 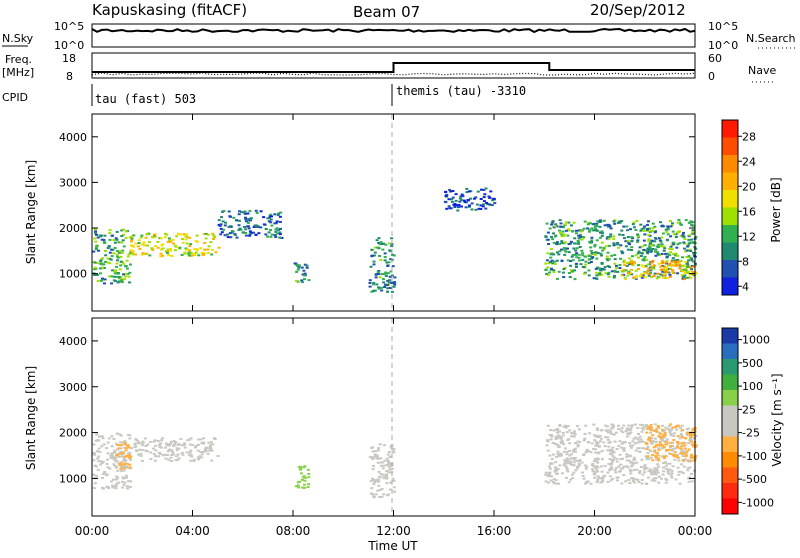 I want to click on freq-frame, so click(x=393, y=65).